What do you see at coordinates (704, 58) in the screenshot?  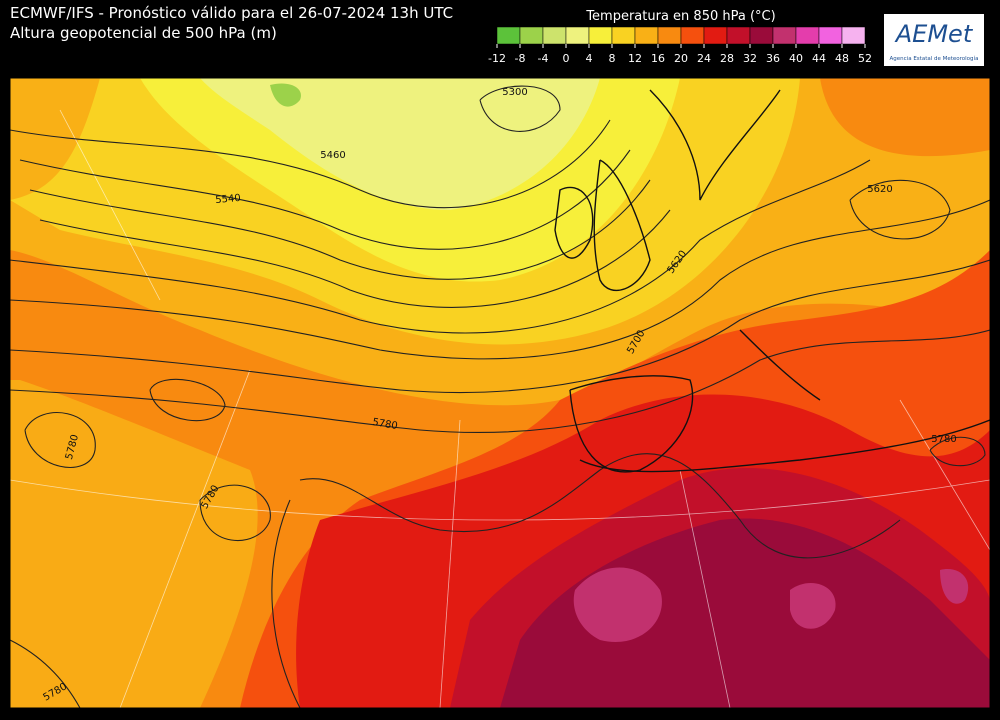 I see `colorbar-tick-label: 24` at bounding box center [704, 58].